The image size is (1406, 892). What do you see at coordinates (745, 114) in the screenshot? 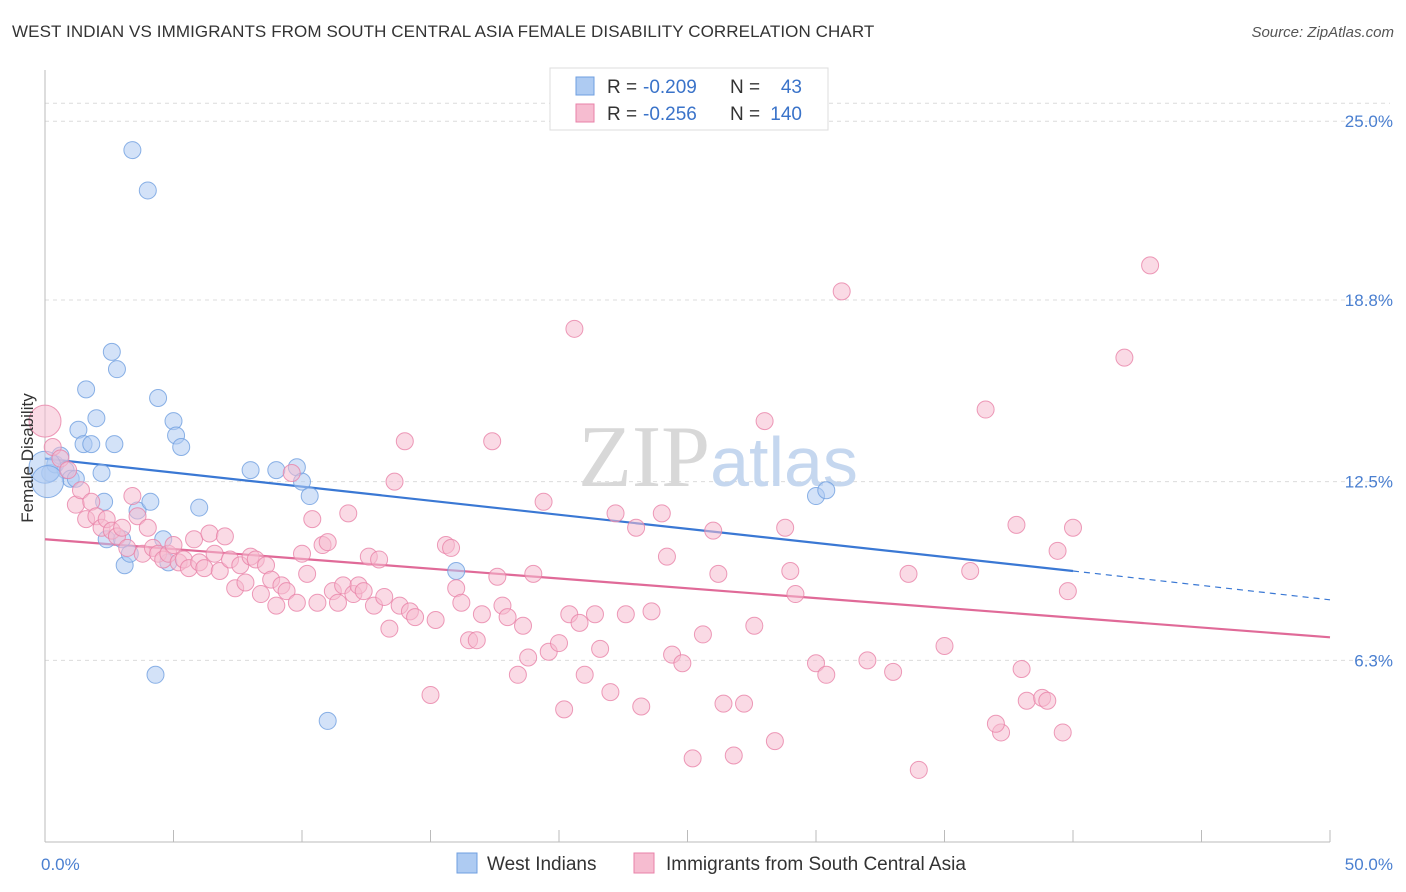
I see `stats-n-label-1: N =` at bounding box center [745, 114].